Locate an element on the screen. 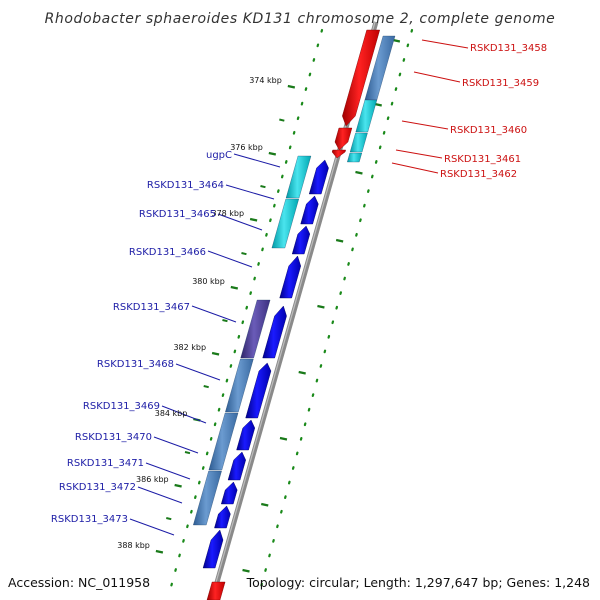 The width and height of the screenshot is (600, 600). gene-label-rskd131_3470: RSKD131_3470 is located at coordinates (113, 437).